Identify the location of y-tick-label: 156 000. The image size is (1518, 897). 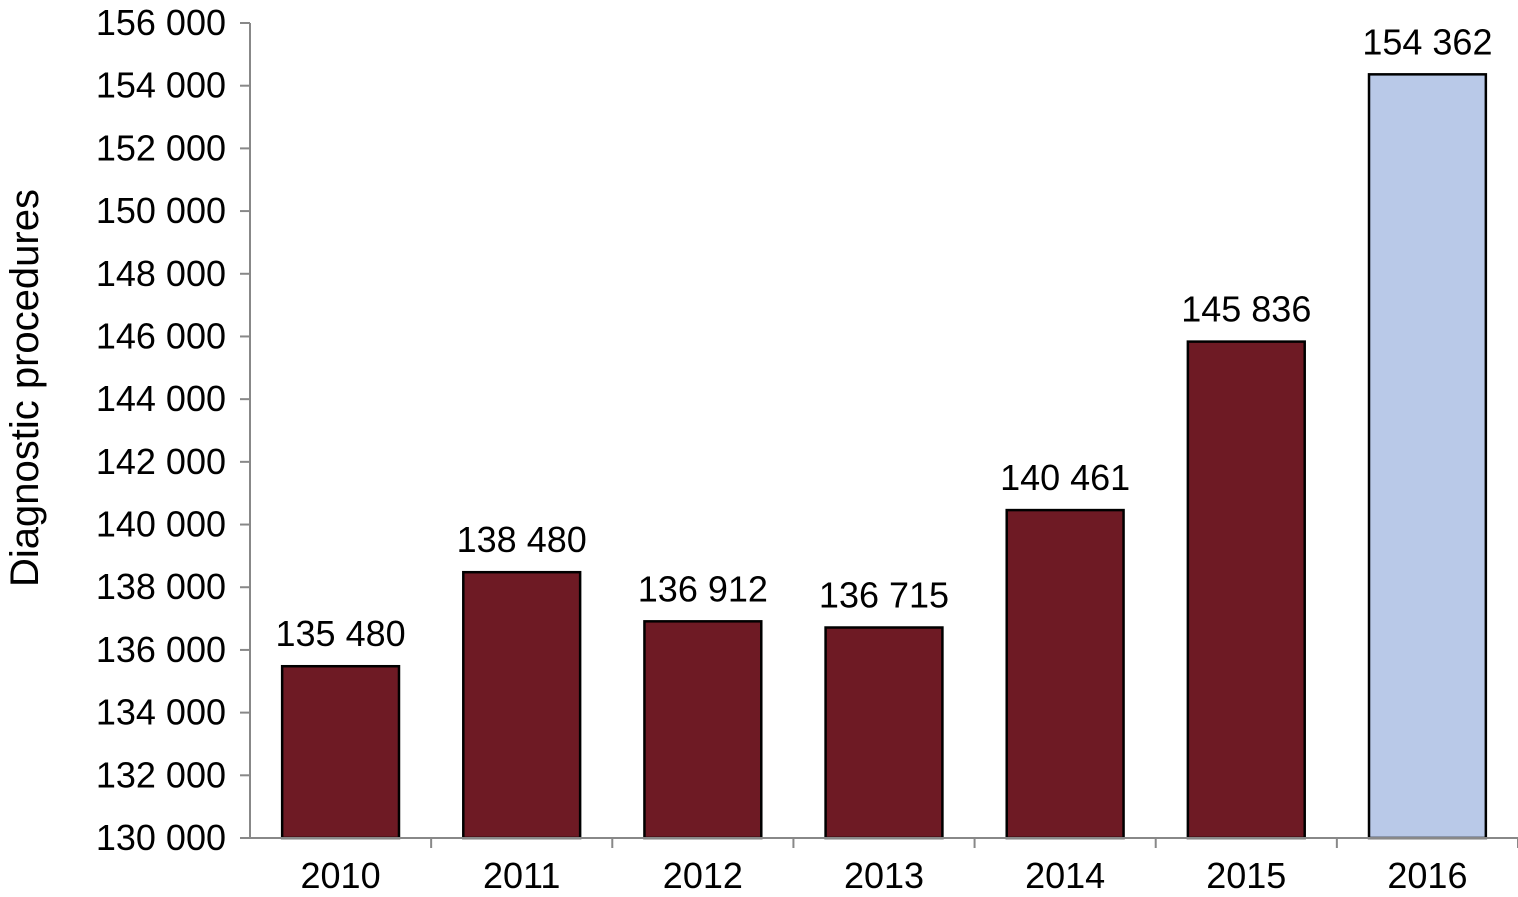
(161, 22).